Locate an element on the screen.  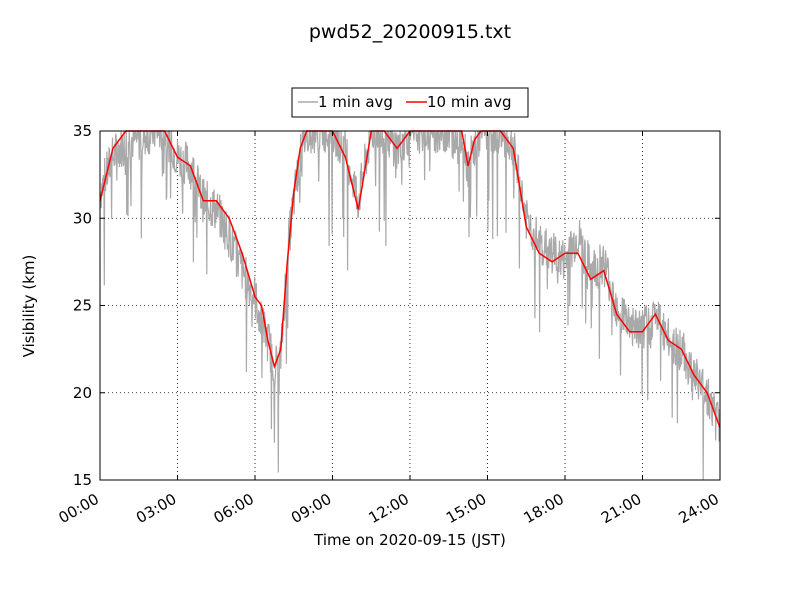
y-tick-labels: 15 20 25 30 35 is located at coordinates (82, 305).